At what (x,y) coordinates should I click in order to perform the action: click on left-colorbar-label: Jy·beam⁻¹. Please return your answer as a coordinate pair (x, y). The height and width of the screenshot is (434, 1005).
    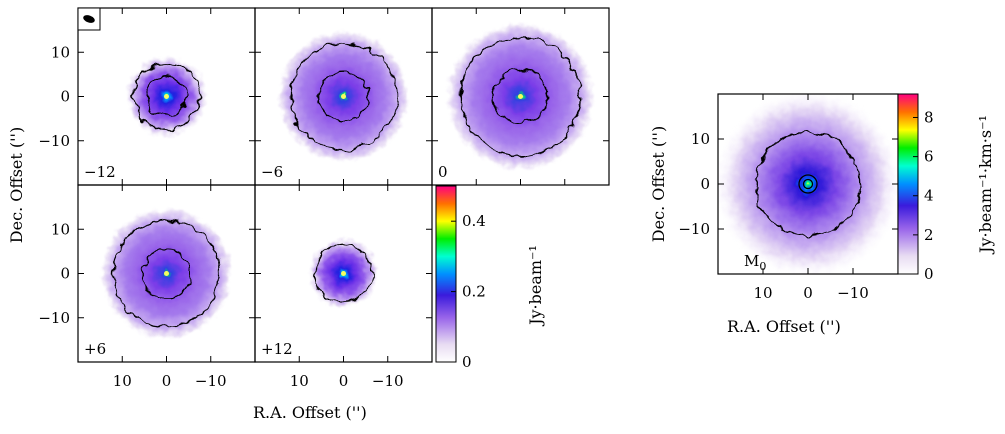
    Looking at the image, I should click on (535, 286).